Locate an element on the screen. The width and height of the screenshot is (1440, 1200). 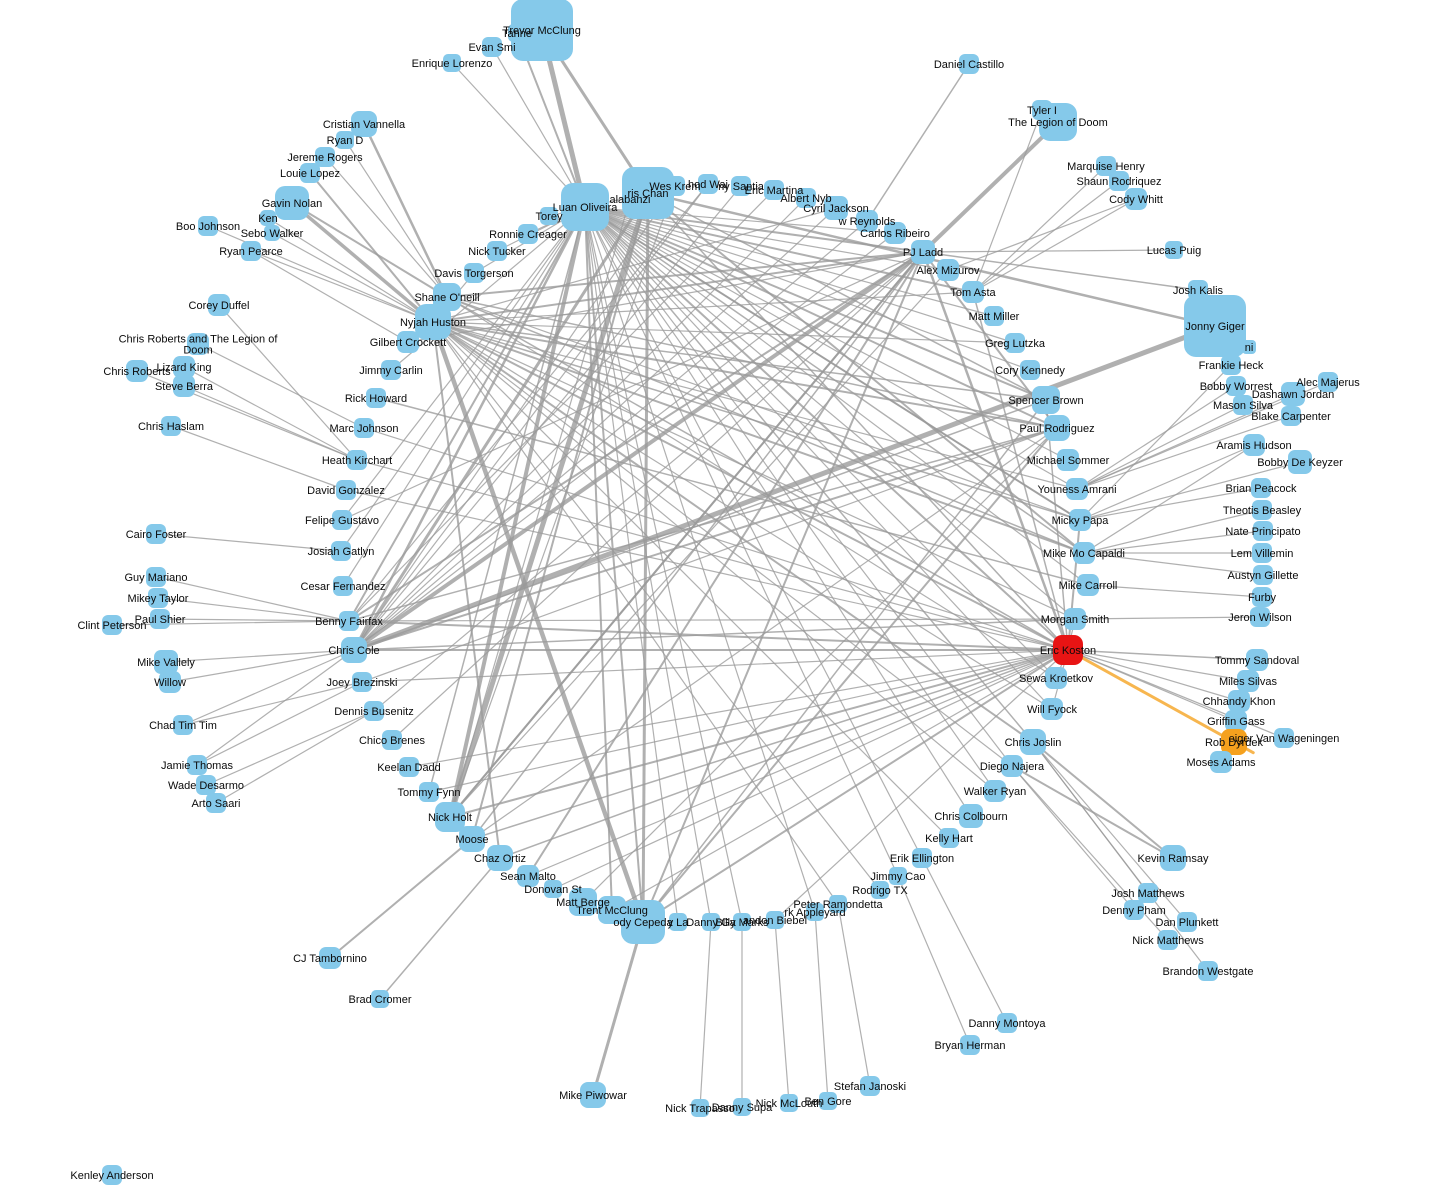
graph-node-ronnie-creager is located at coordinates (528, 234).